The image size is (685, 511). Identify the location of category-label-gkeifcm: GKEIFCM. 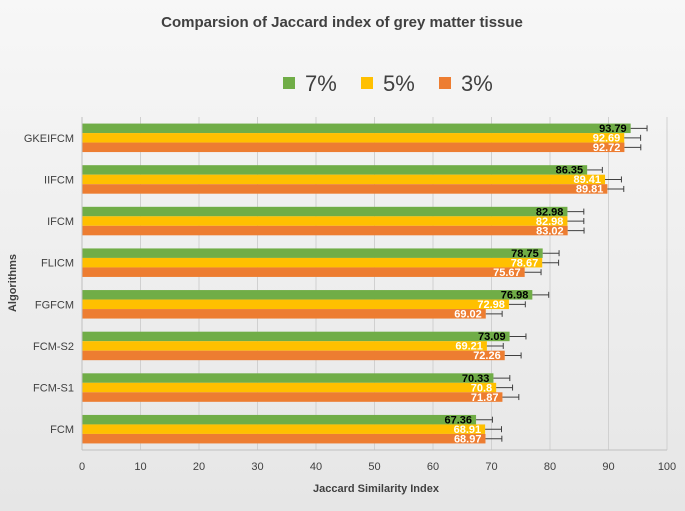
(49, 139).